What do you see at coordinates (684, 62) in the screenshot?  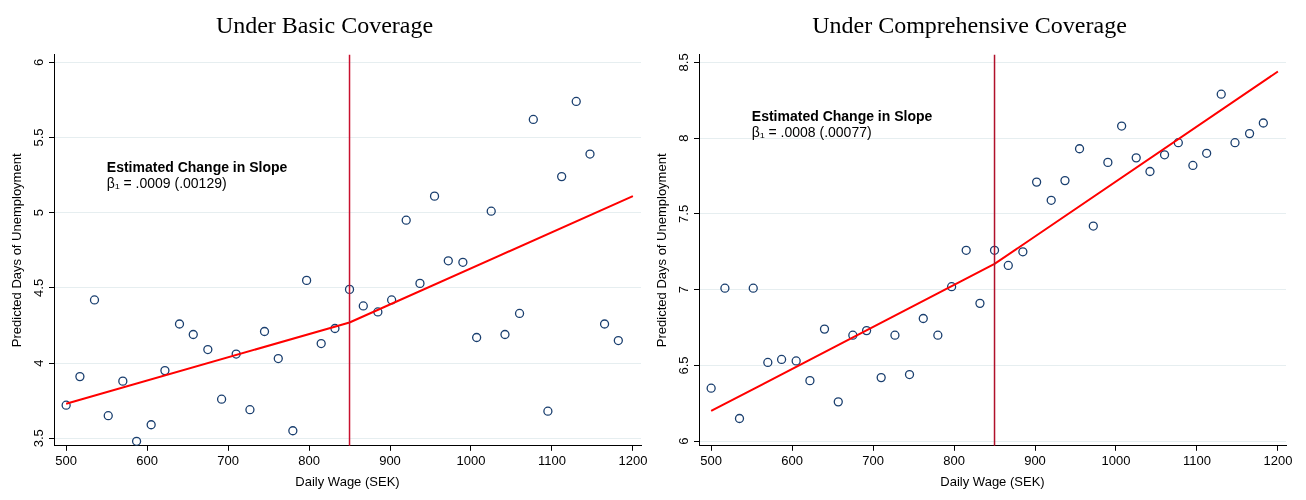 I see `y-tick-label: 8.5` at bounding box center [684, 62].